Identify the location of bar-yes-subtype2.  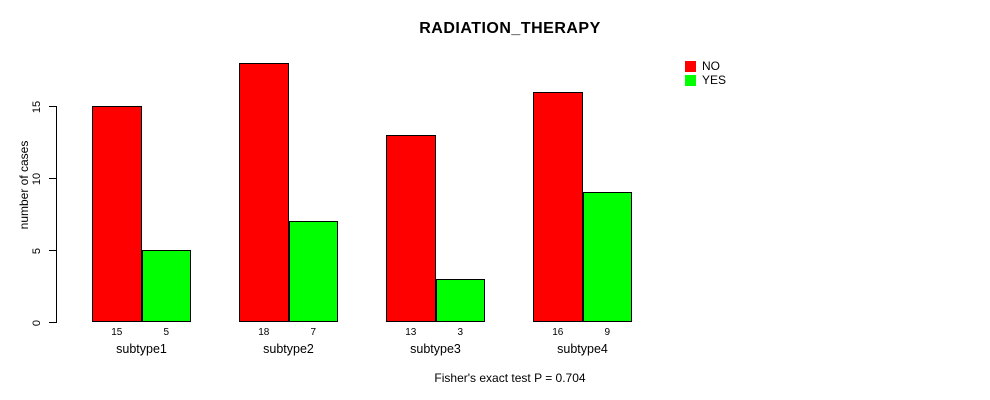
(313, 271).